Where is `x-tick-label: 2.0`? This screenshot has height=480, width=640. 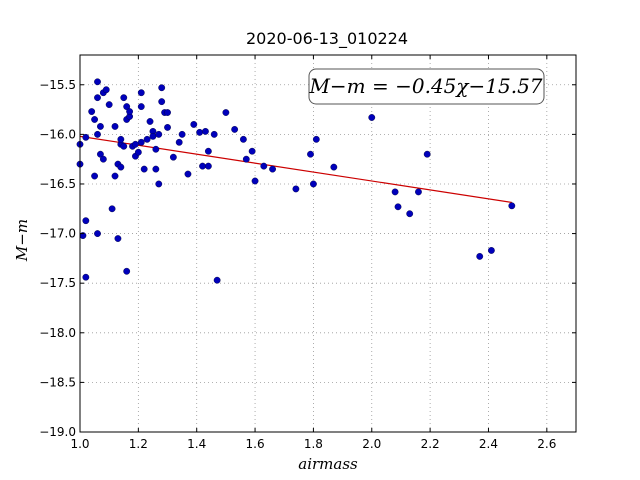 x-tick-label: 2.0 is located at coordinates (371, 444).